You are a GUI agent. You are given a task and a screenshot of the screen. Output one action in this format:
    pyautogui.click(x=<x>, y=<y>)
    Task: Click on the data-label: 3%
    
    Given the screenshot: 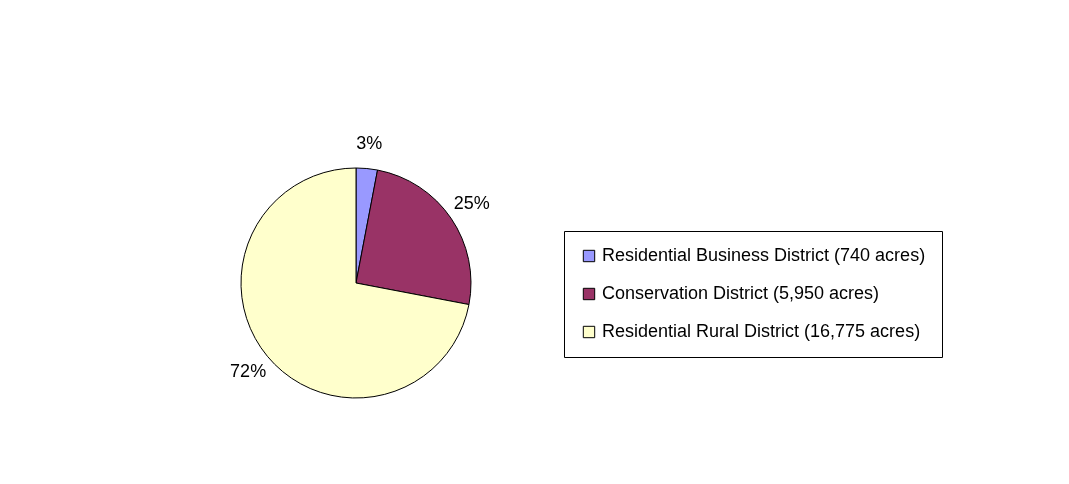 What is the action you would take?
    pyautogui.click(x=369, y=142)
    